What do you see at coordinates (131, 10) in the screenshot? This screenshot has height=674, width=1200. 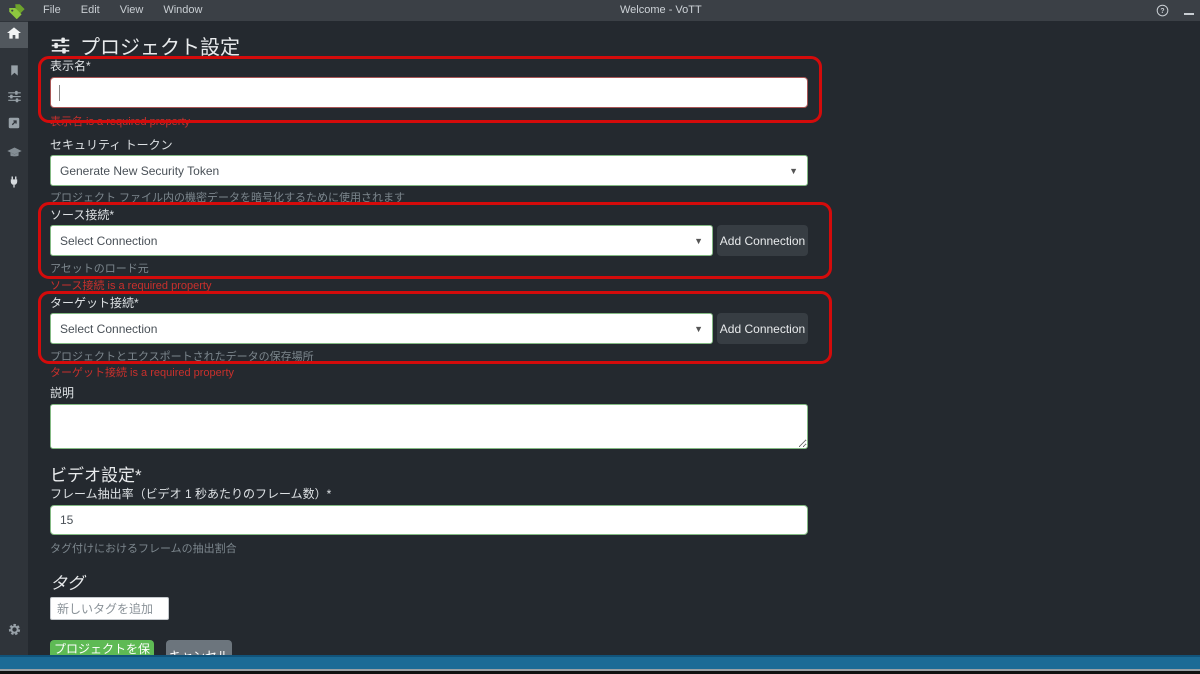 I see `menu-view: View` at bounding box center [131, 10].